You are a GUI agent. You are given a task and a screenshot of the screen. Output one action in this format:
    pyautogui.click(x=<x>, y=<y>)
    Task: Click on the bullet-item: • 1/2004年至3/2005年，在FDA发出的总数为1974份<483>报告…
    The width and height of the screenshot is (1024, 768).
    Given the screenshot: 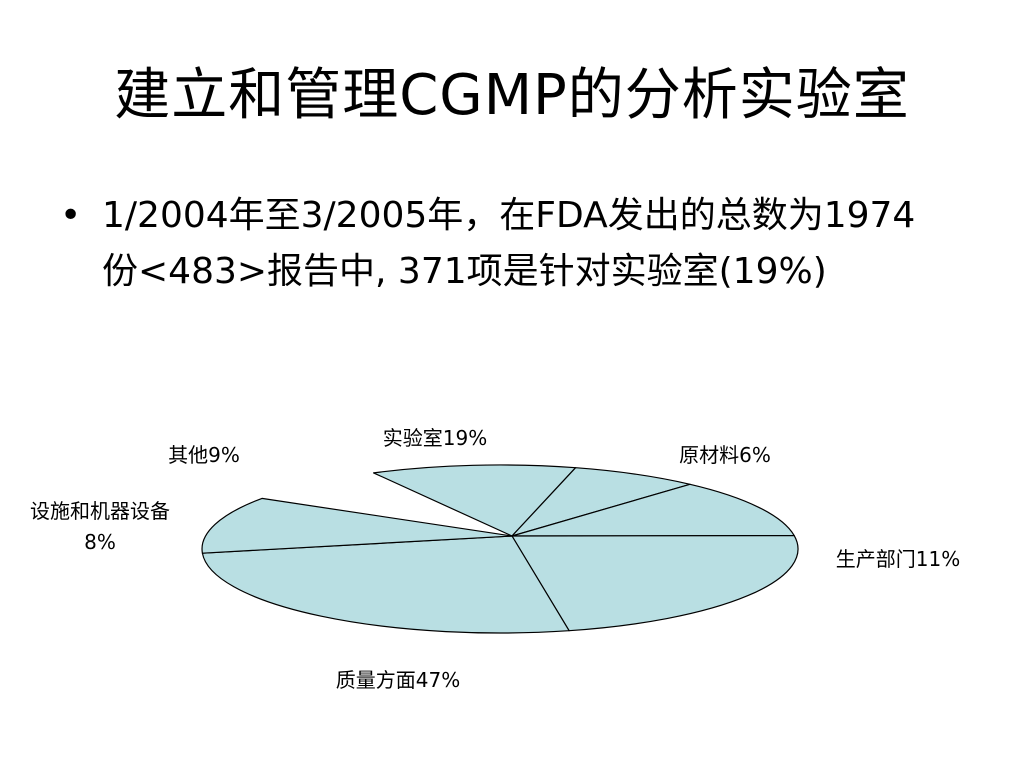 What is the action you would take?
    pyautogui.click(x=505, y=244)
    